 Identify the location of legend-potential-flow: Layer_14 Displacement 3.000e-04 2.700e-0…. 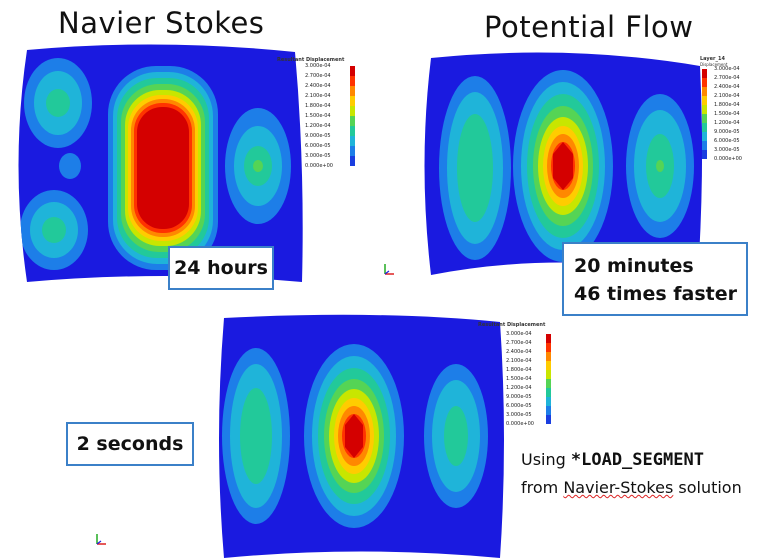
(730, 111).